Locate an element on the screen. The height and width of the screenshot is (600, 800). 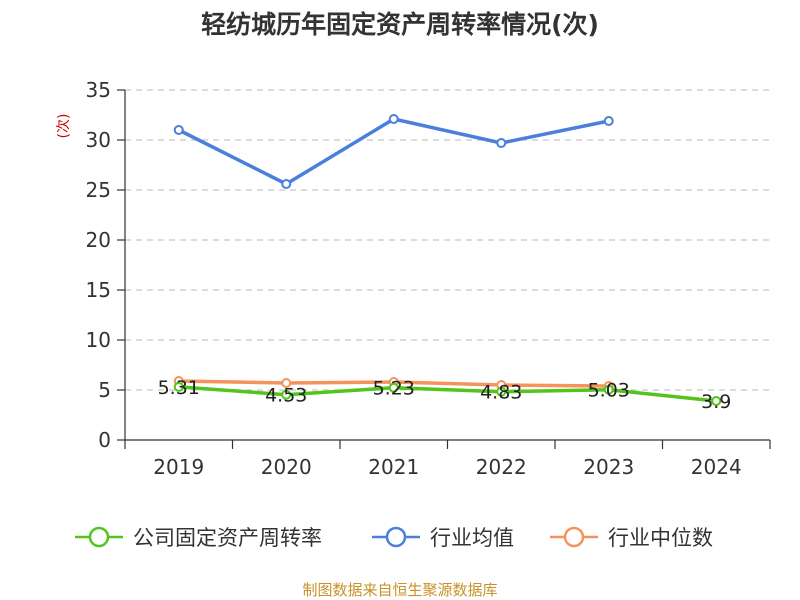
y-tick-label: 20 is located at coordinates (98, 240).